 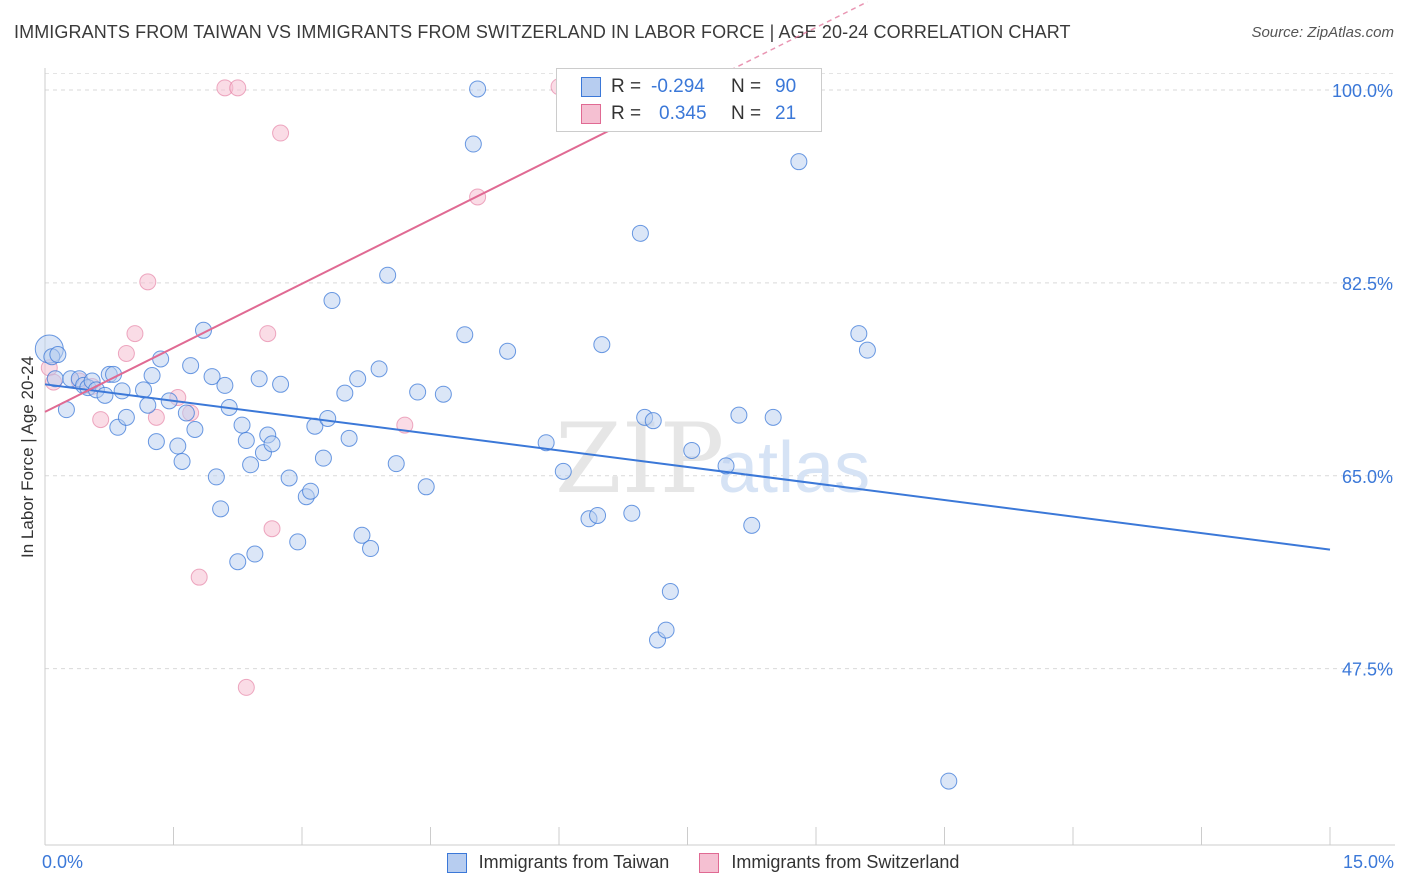 What do you see at coordinates (786, 113) in the screenshot?
I see `legend-n-value: 21` at bounding box center [786, 113].